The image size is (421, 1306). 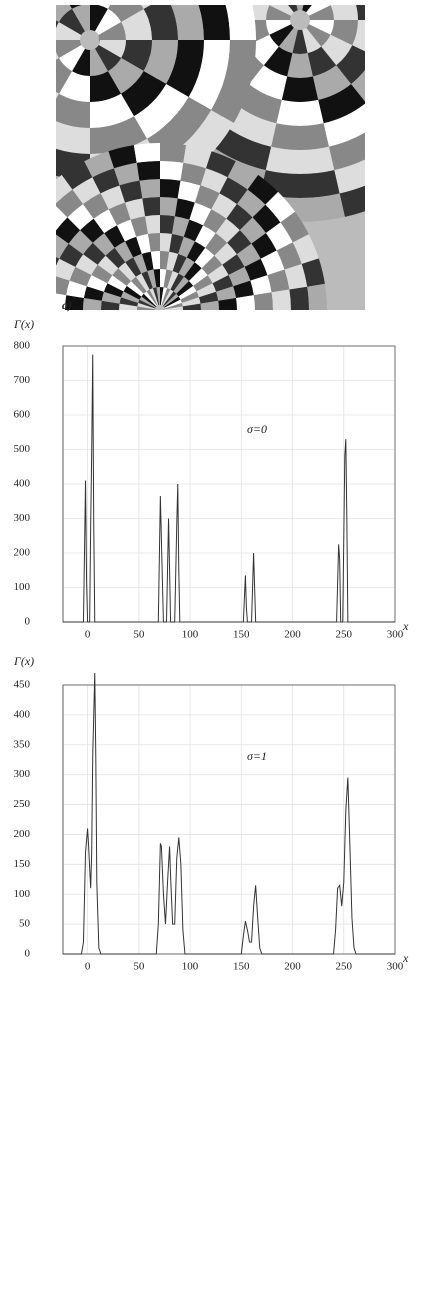 I want to click on x-tick-label: 50, so click(x=139, y=967).